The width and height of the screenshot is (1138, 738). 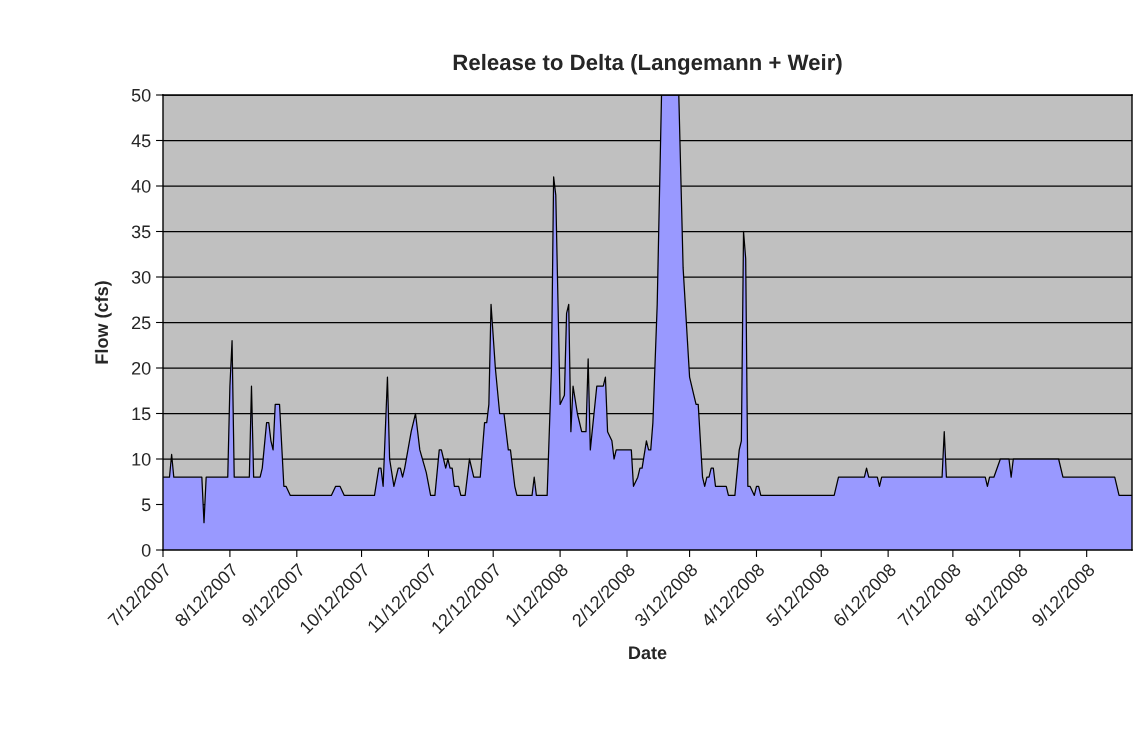 What do you see at coordinates (648, 653) in the screenshot?
I see `x-axis-title: Date` at bounding box center [648, 653].